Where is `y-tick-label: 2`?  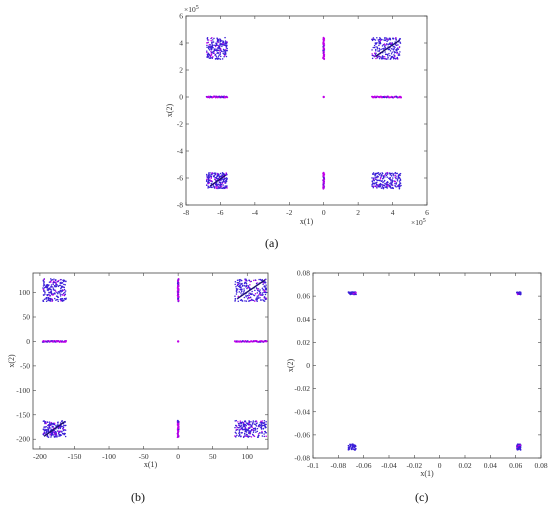 y-tick-label: 2 is located at coordinates (181, 70).